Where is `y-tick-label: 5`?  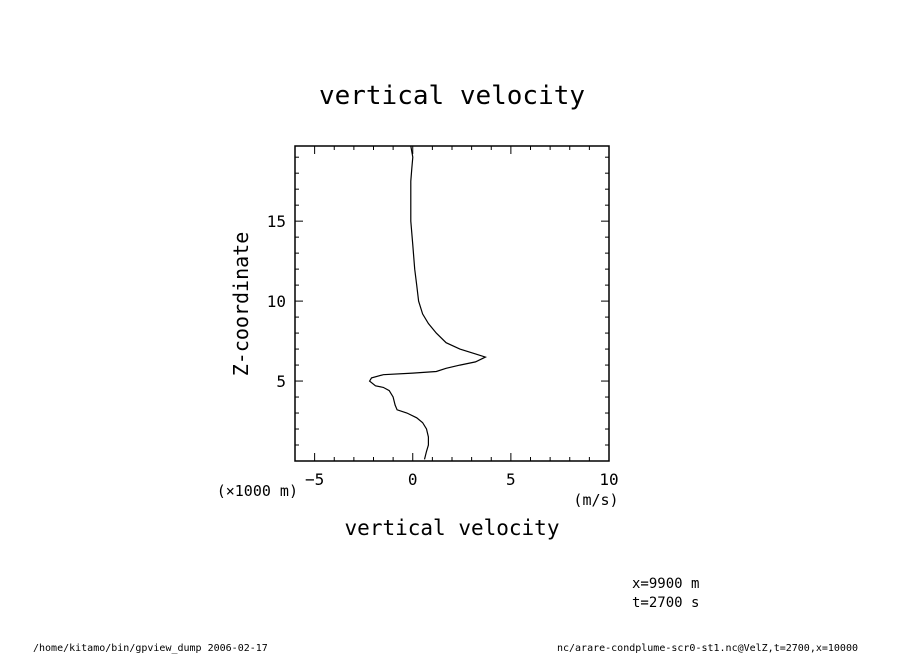 y-tick-label: 5 is located at coordinates (281, 381).